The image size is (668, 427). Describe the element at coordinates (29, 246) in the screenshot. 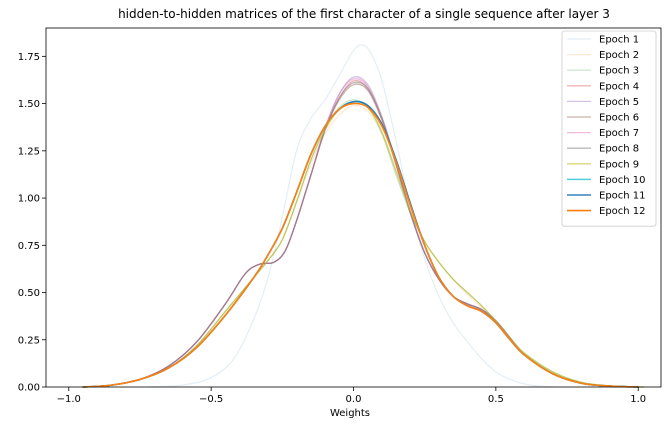

I see `y-tick-label: 0.75` at that location.